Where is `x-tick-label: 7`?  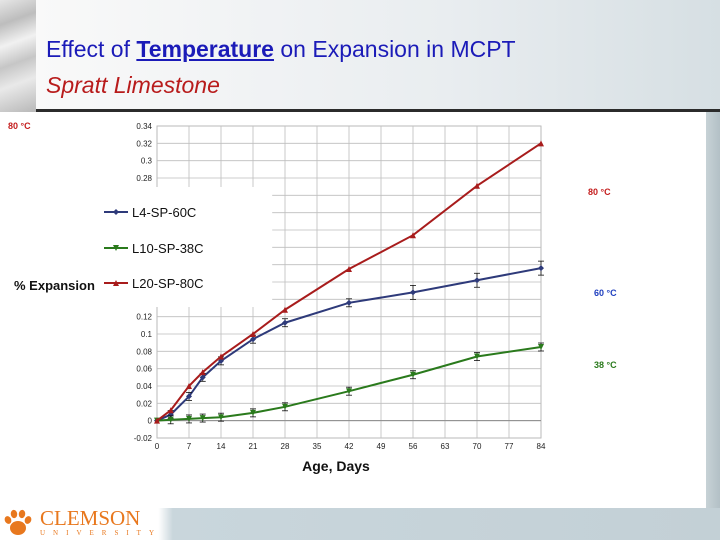
x-tick-label: 7 is located at coordinates (189, 446).